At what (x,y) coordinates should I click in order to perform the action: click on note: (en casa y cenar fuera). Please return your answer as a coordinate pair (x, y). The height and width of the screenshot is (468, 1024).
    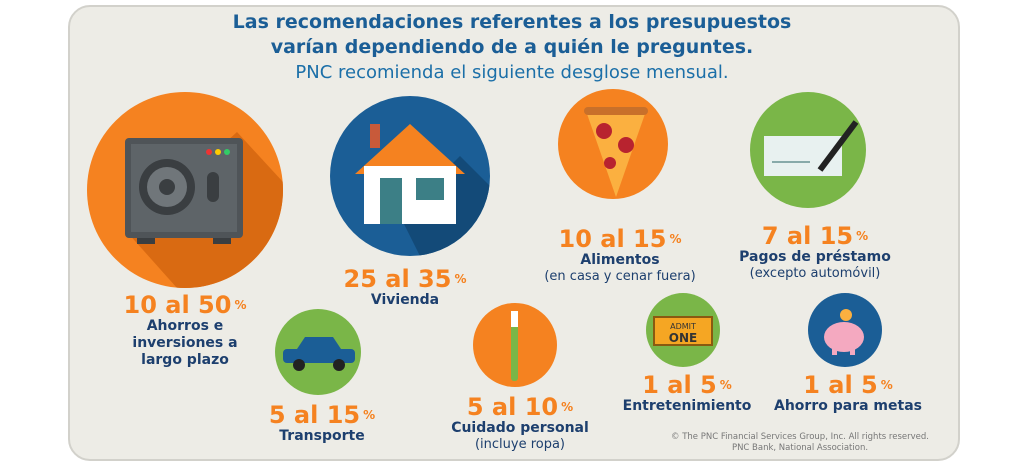
    Looking at the image, I should click on (620, 276).